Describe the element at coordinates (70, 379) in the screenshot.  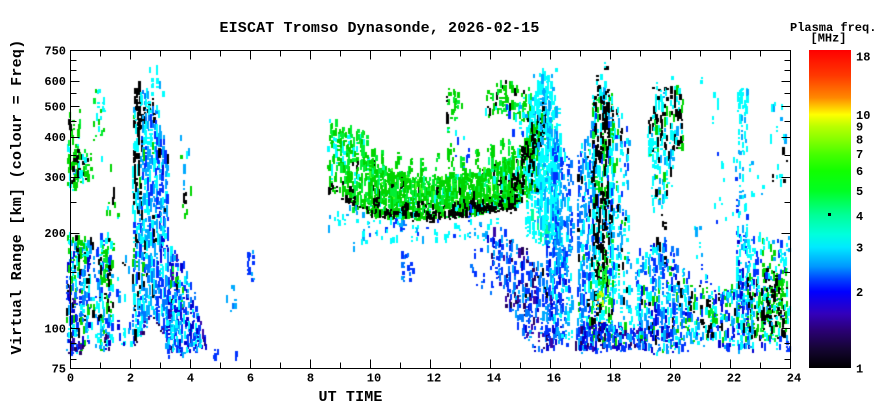
I see `svg-text: 0` at that location.